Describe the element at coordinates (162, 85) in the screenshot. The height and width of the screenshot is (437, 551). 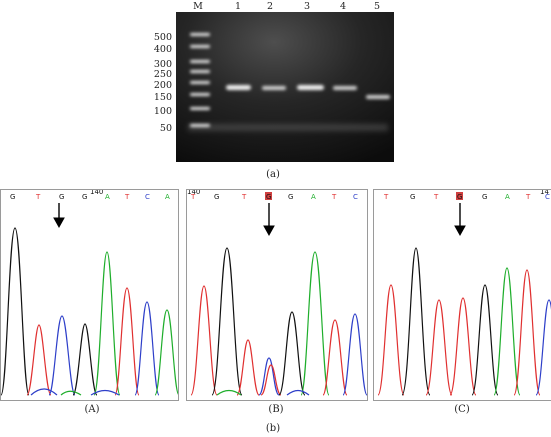
I see `ladder-label: 200` at that location.